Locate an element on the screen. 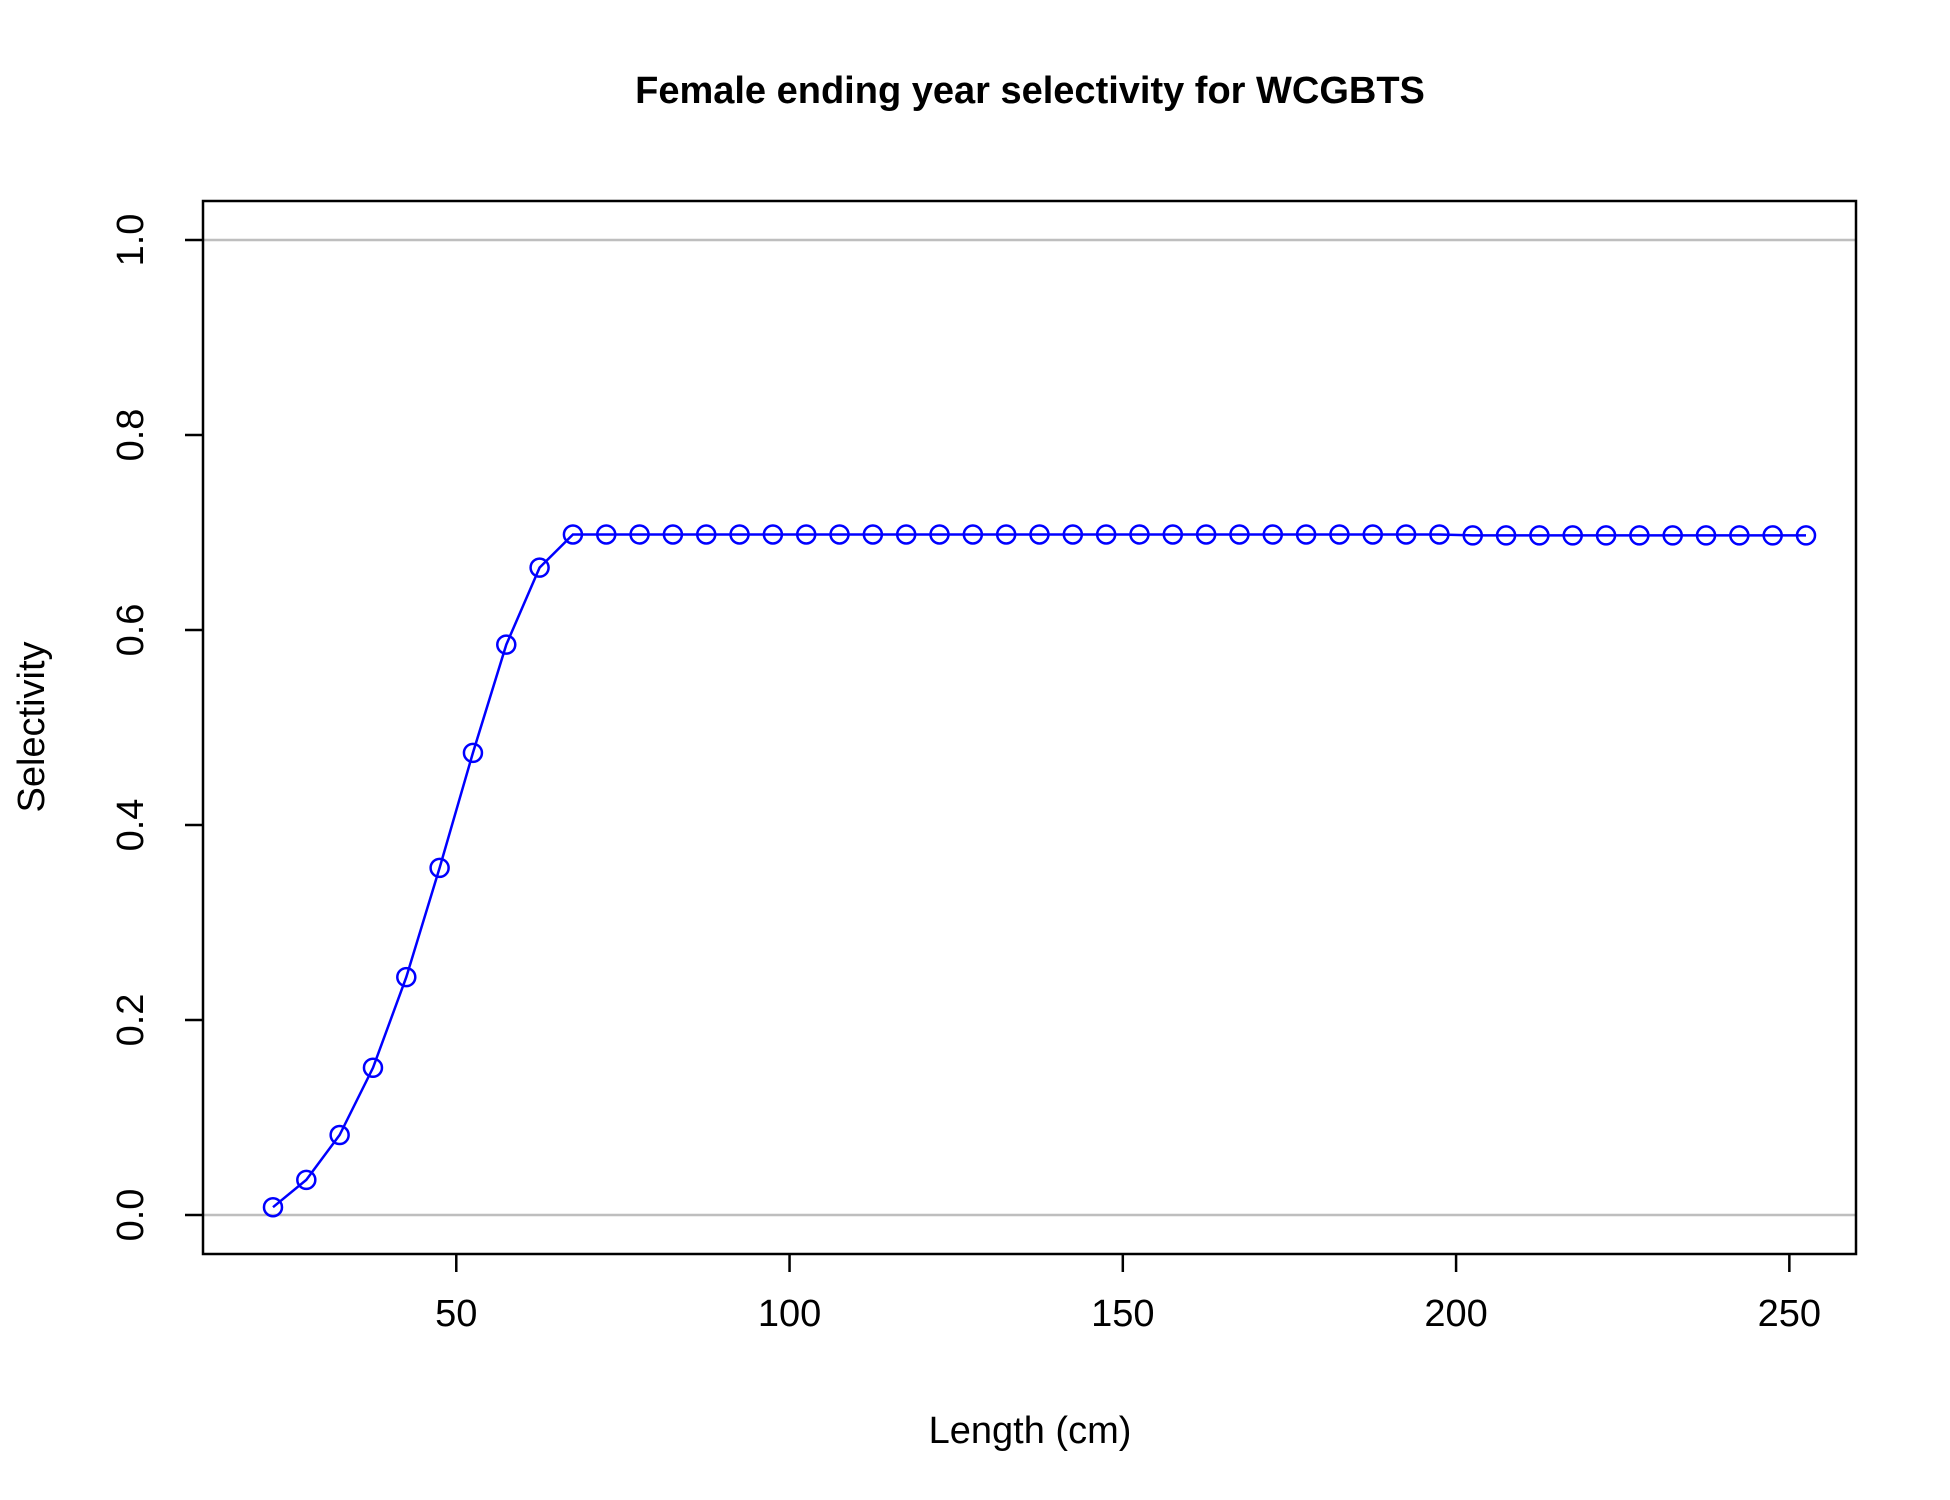 The width and height of the screenshot is (1950, 1500). x-tick-label-1: 100 is located at coordinates (789, 1314).